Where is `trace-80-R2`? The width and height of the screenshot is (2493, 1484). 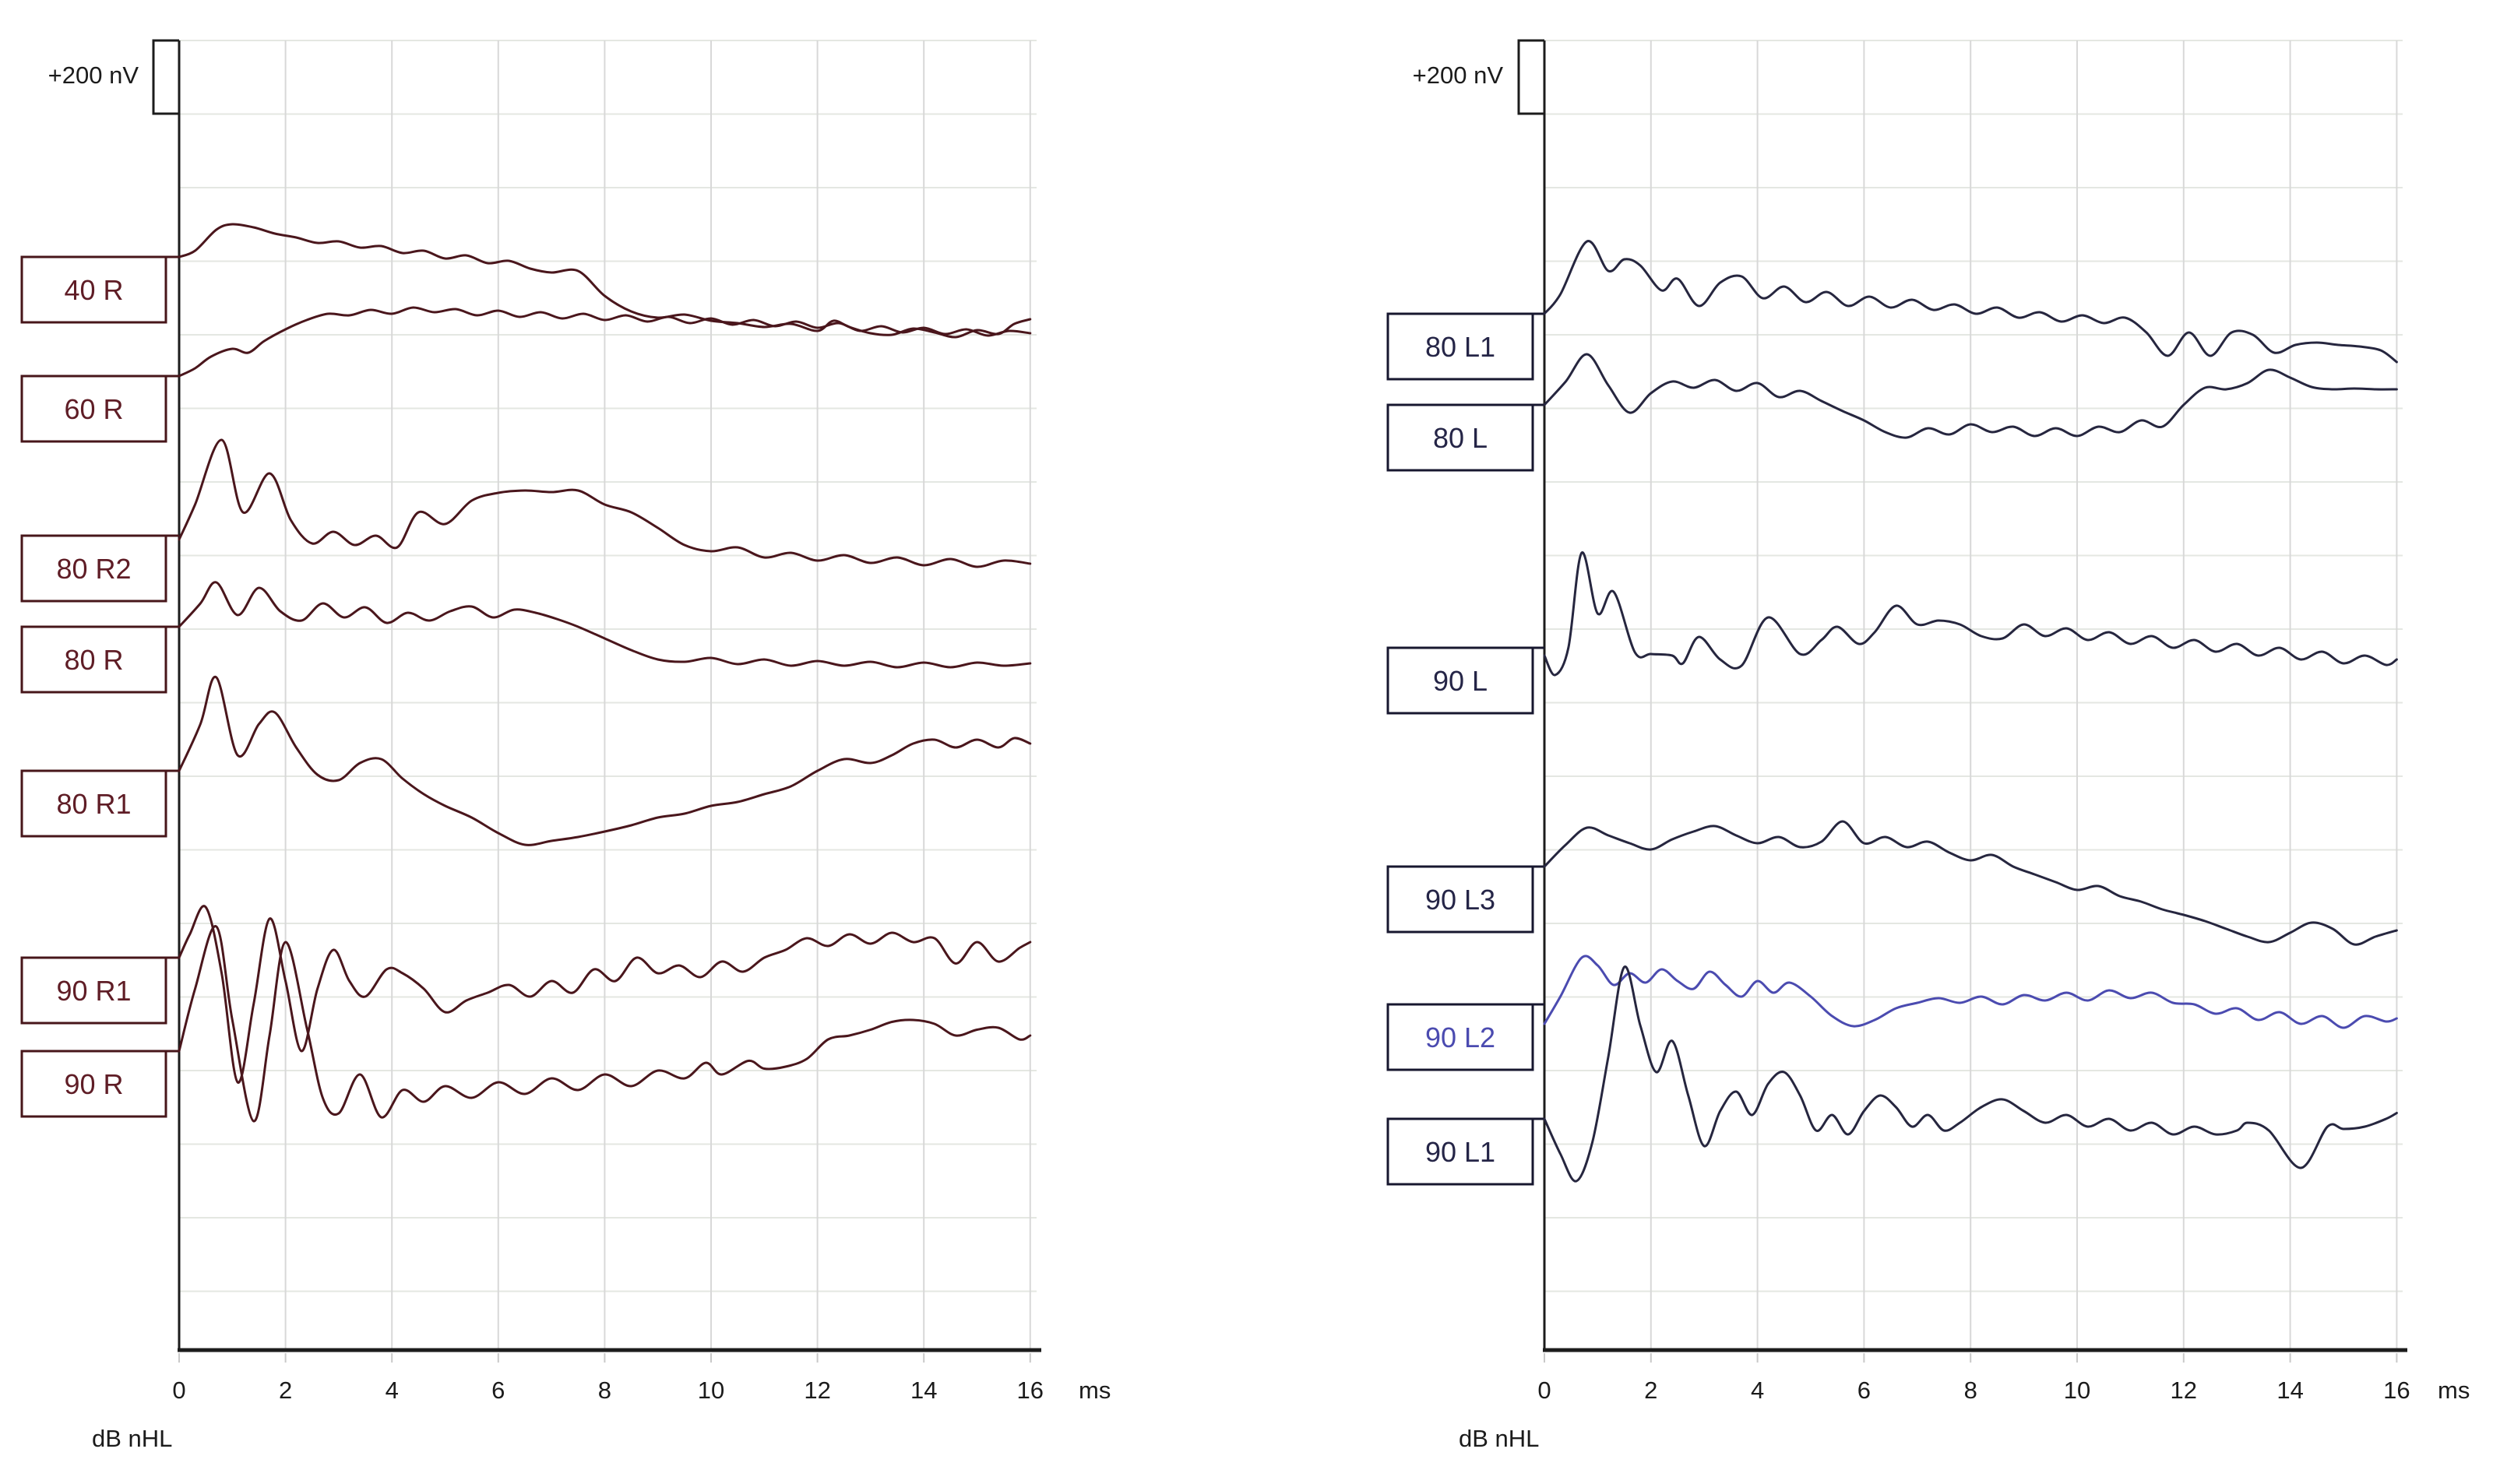 trace-80-R2 is located at coordinates (605, 503).